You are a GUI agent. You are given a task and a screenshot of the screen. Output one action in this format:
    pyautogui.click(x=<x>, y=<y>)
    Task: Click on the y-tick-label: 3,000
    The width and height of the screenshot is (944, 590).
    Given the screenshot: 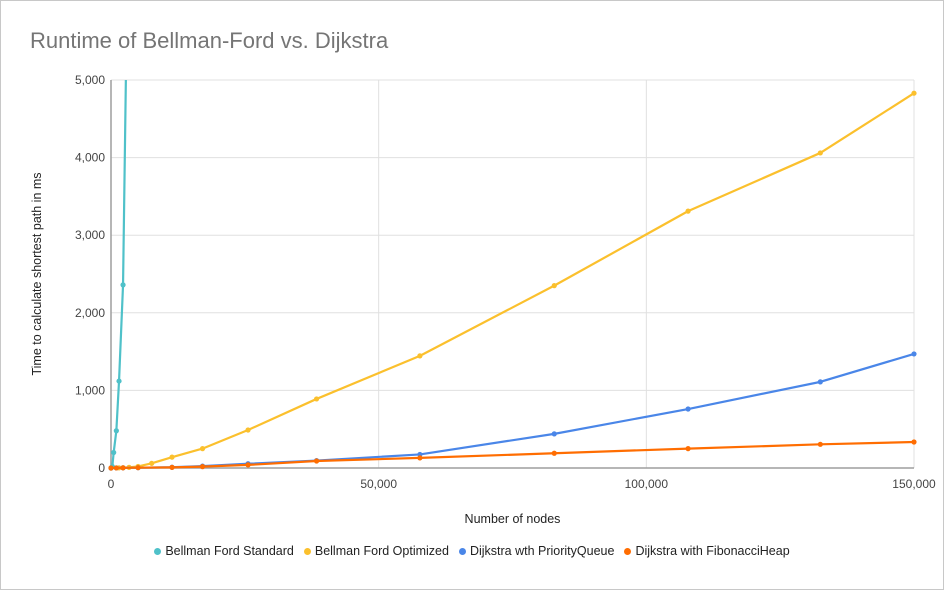 What is the action you would take?
    pyautogui.click(x=90, y=235)
    